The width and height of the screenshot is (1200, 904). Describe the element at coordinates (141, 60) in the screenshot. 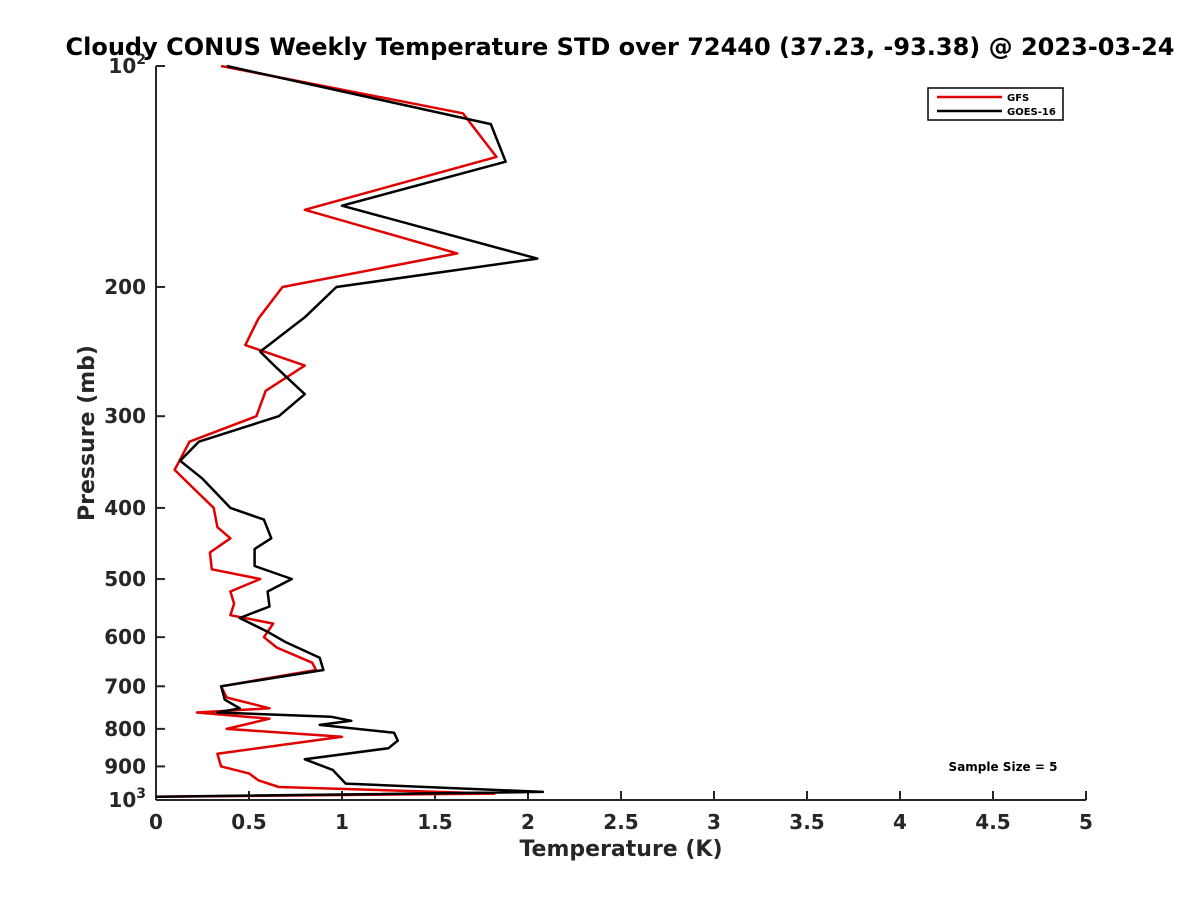

I see `y-tick-exponent: 2` at that location.